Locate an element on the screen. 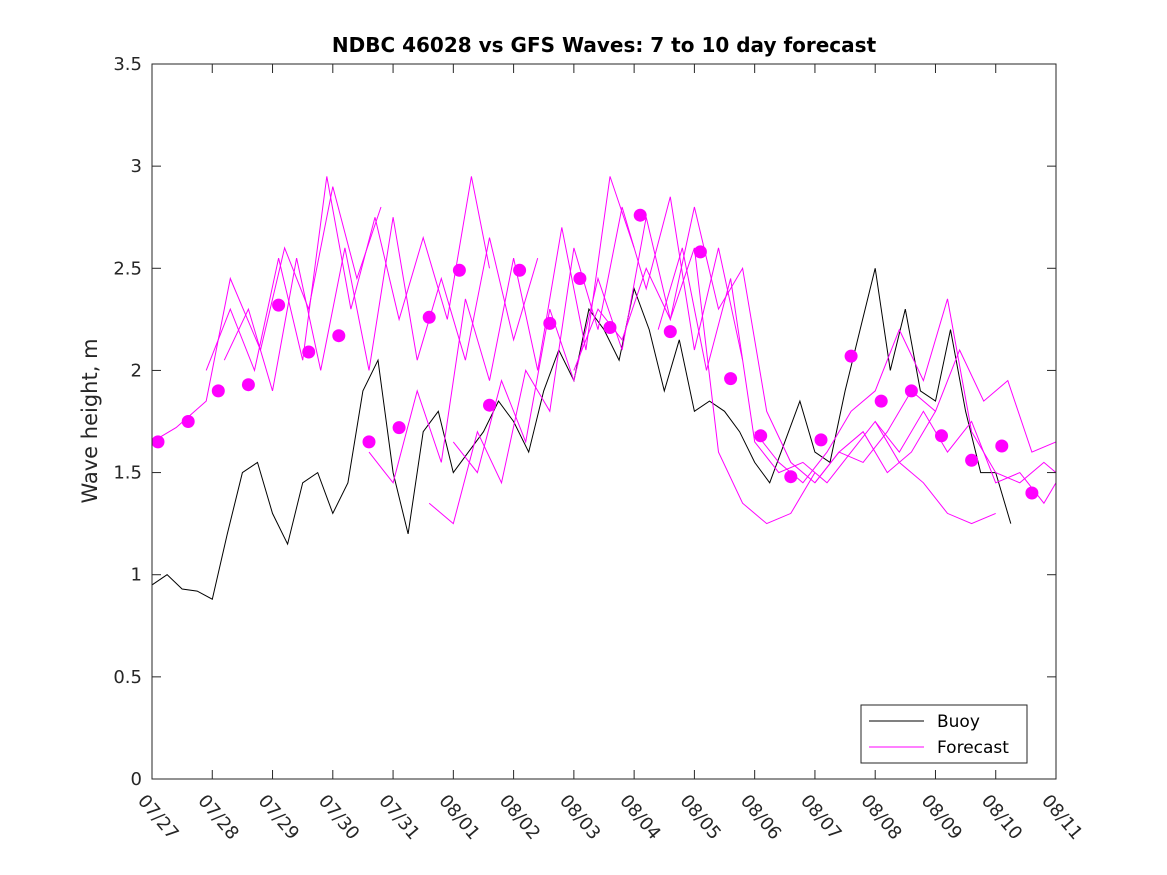 This screenshot has width=1167, height=875. y-tick-label: 2 is located at coordinates (136, 370).